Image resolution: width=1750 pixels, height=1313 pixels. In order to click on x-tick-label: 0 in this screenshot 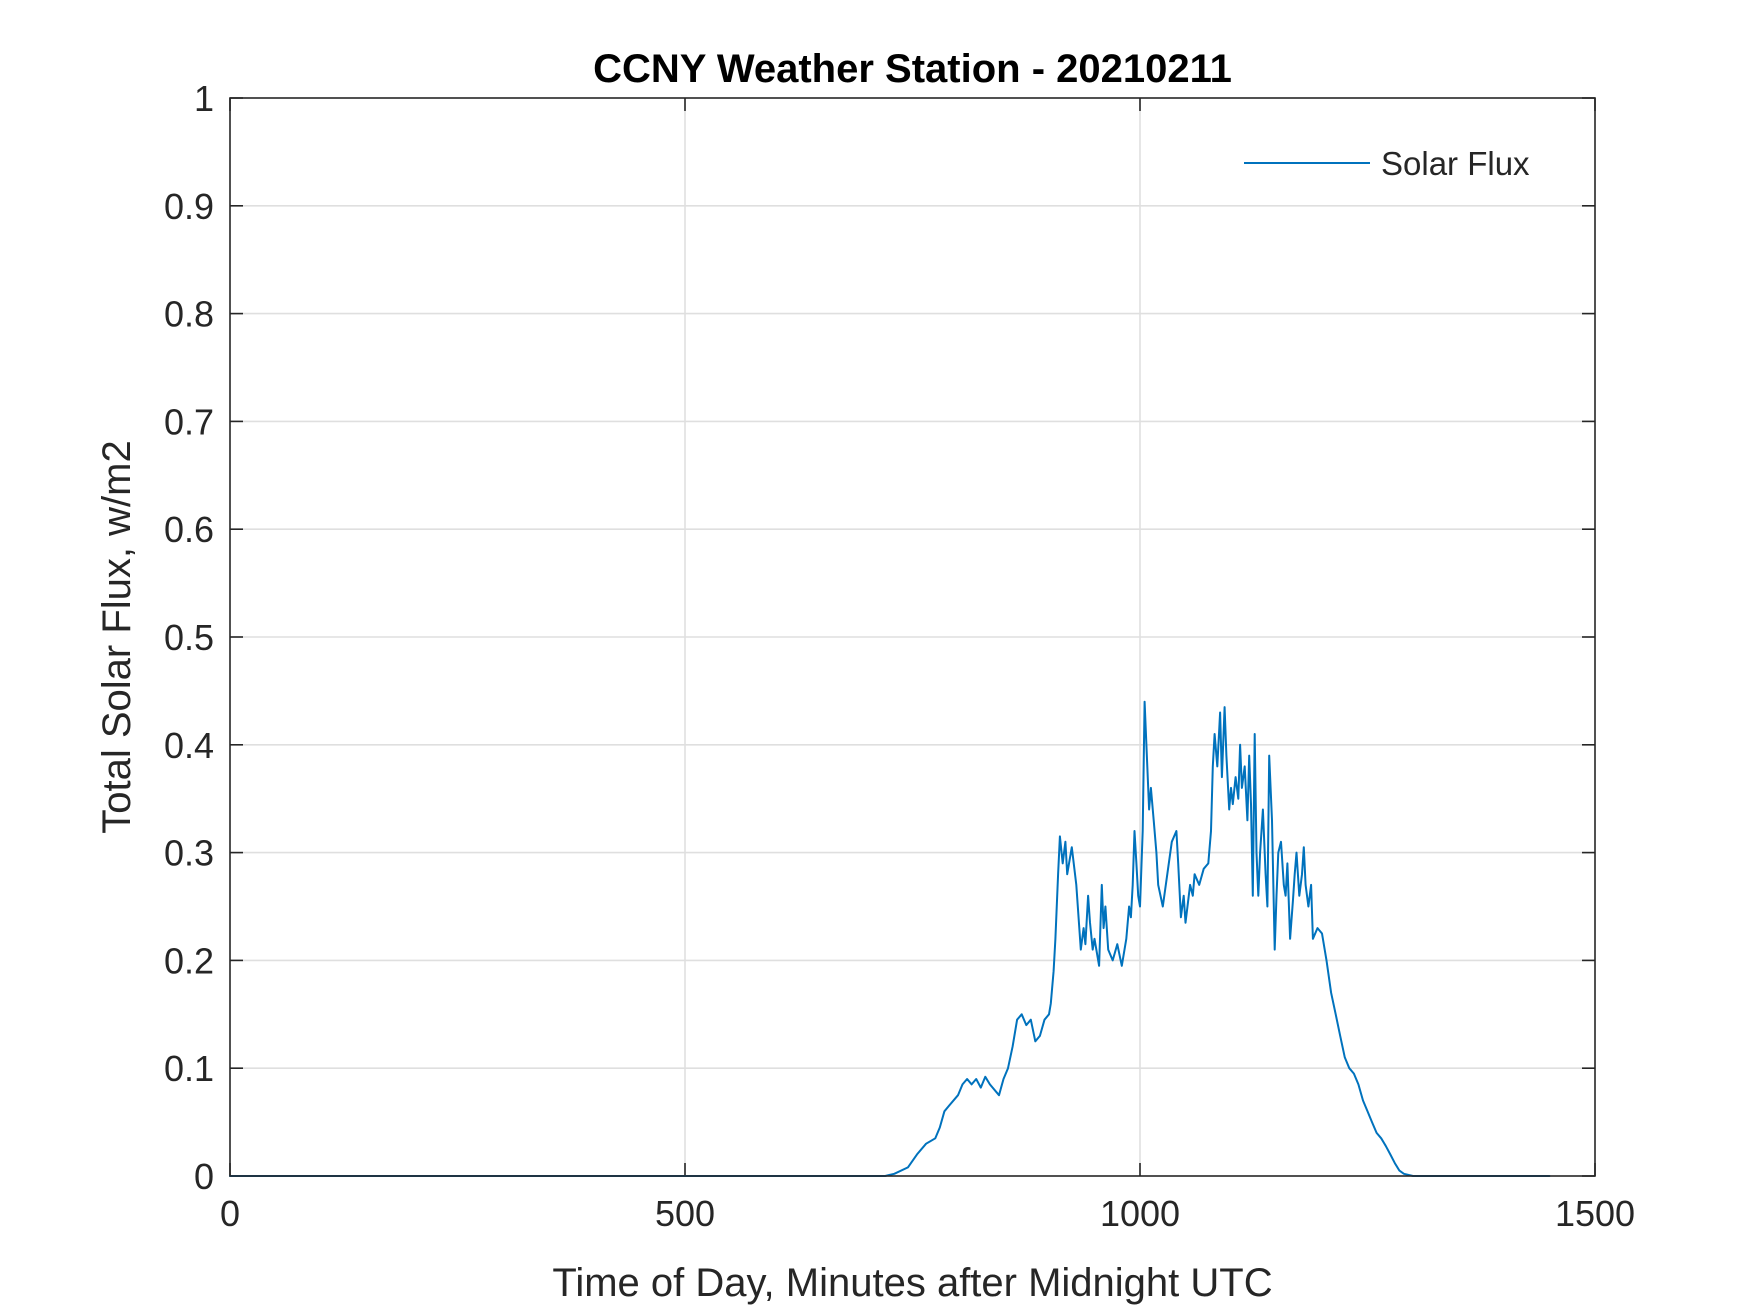, I will do `click(230, 1213)`.